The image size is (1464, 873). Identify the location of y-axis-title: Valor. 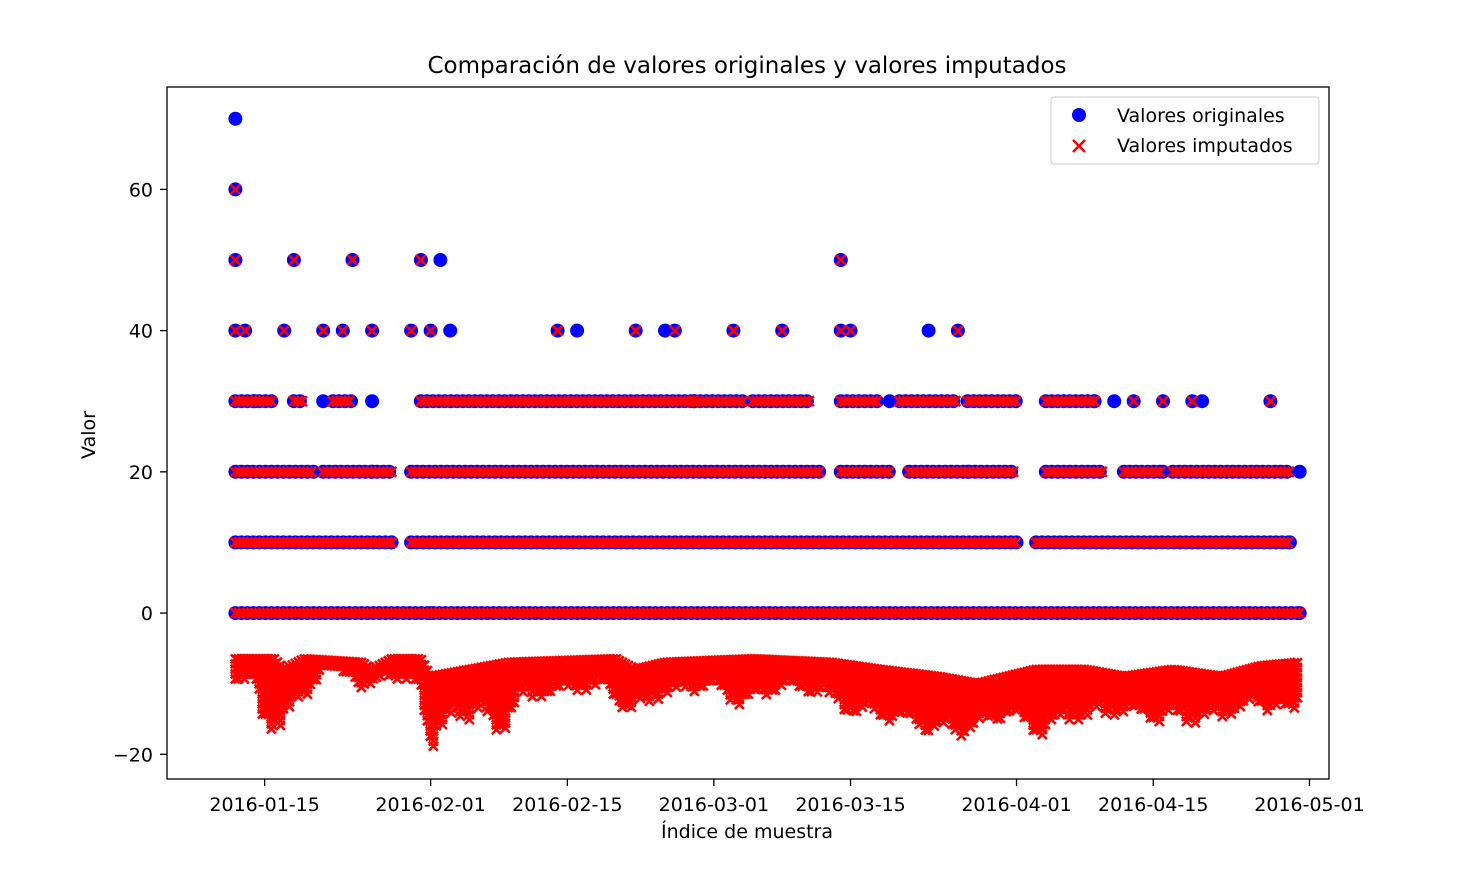
(89, 435).